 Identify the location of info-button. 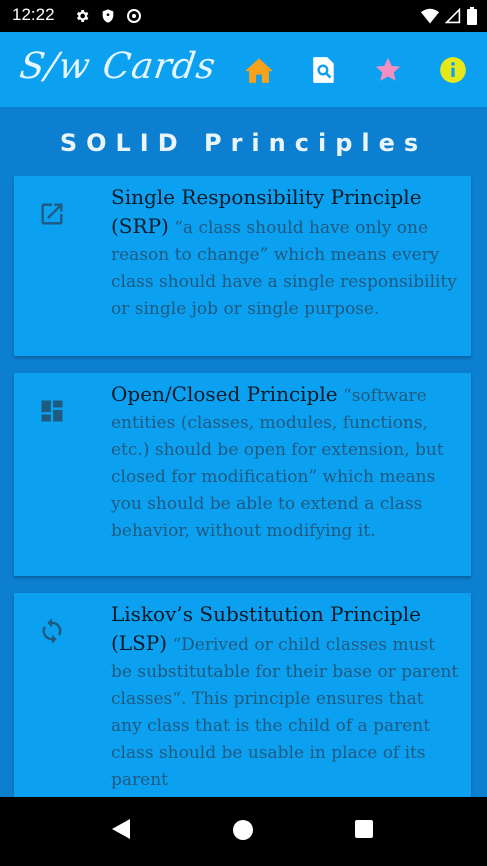
(453, 70).